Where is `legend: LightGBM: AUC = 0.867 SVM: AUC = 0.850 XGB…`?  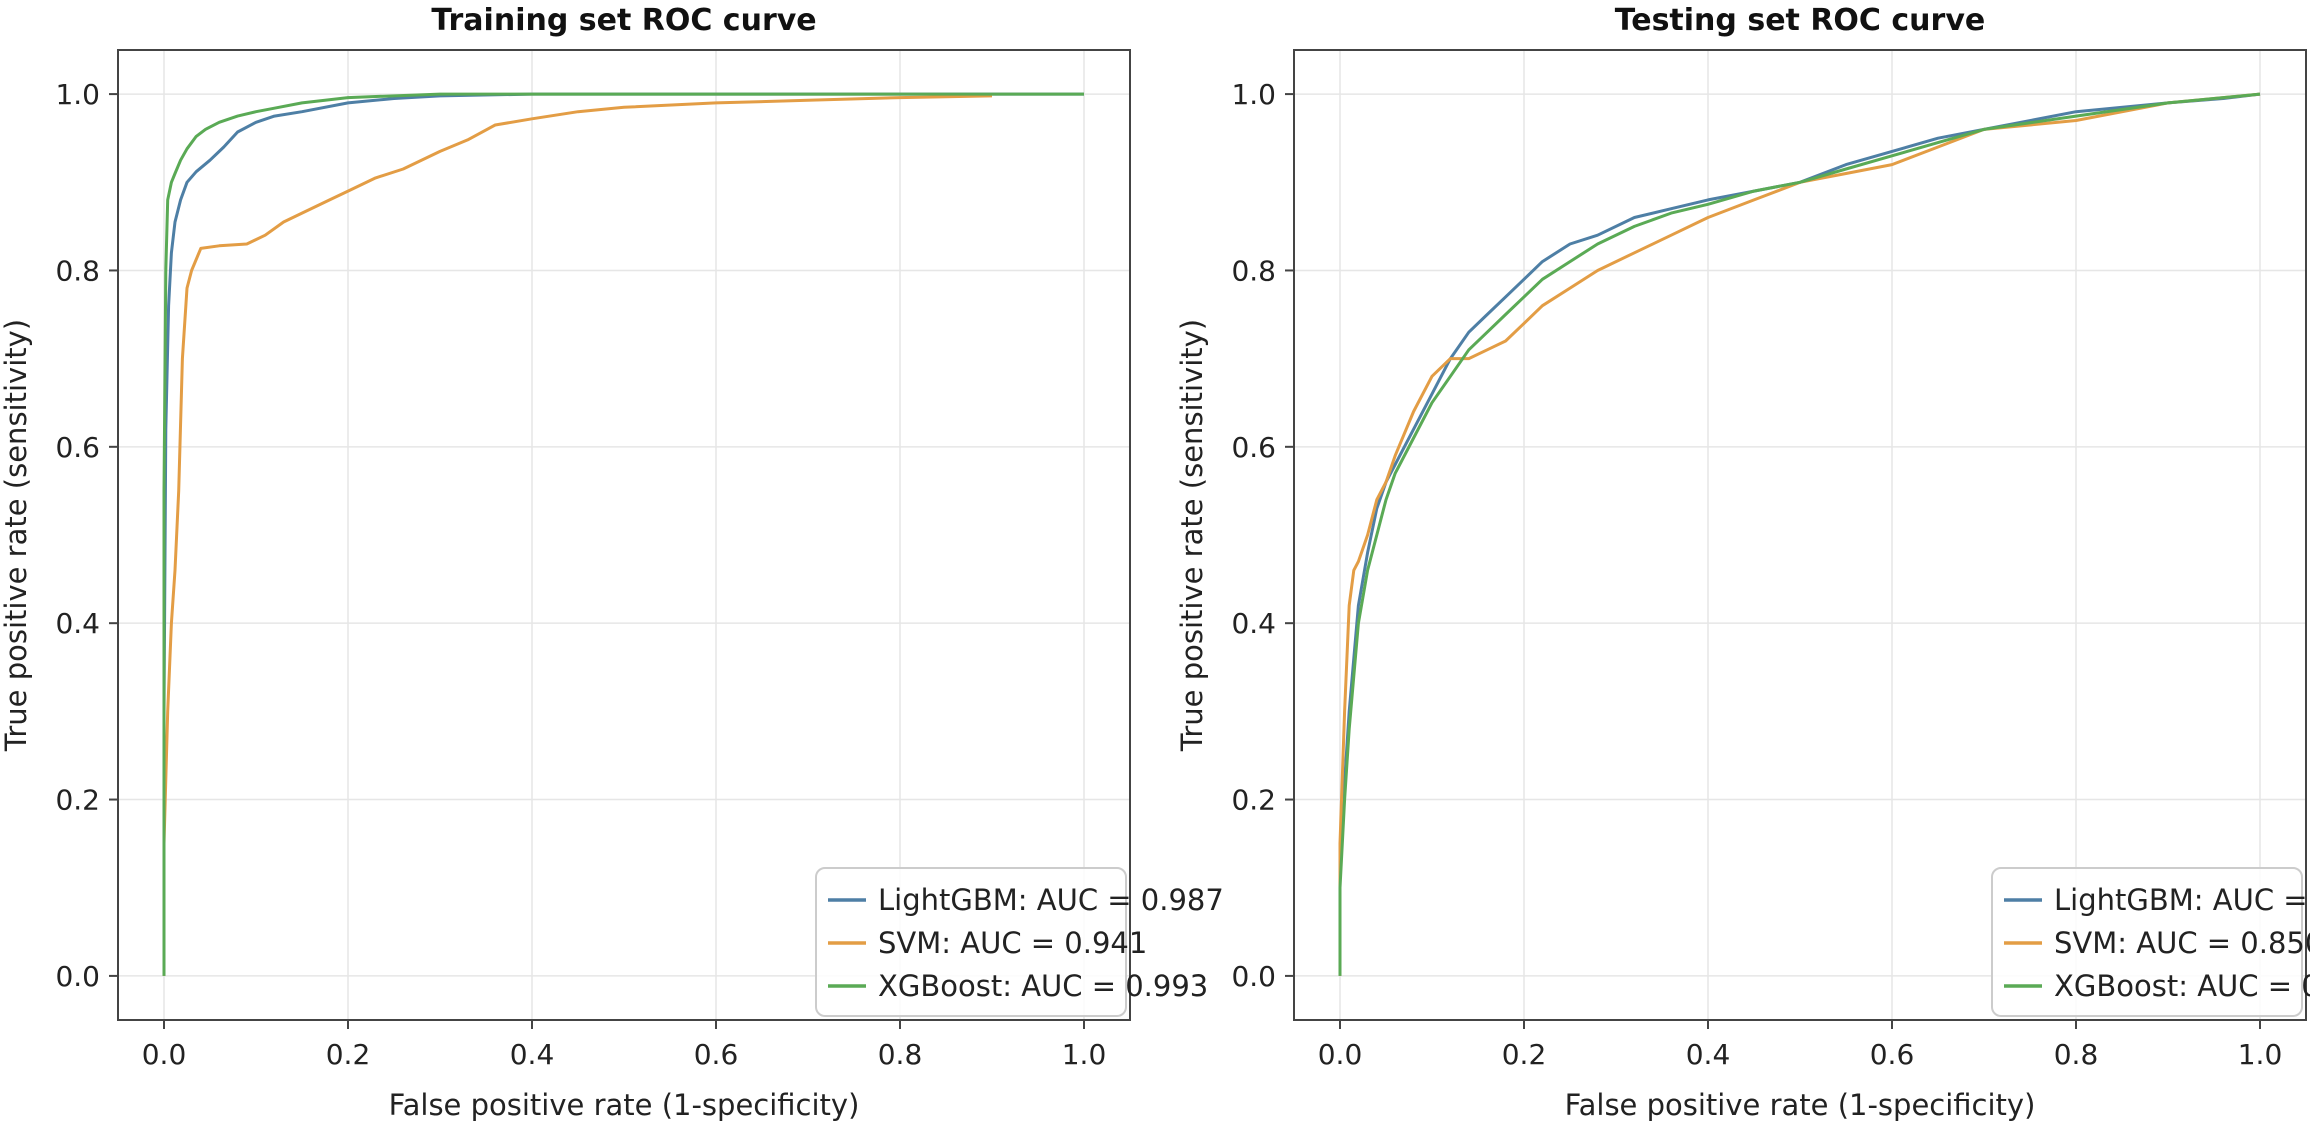
legend: LightGBM: AUC = 0.867 SVM: AUC = 0.850 XGB… is located at coordinates (2150, 942).